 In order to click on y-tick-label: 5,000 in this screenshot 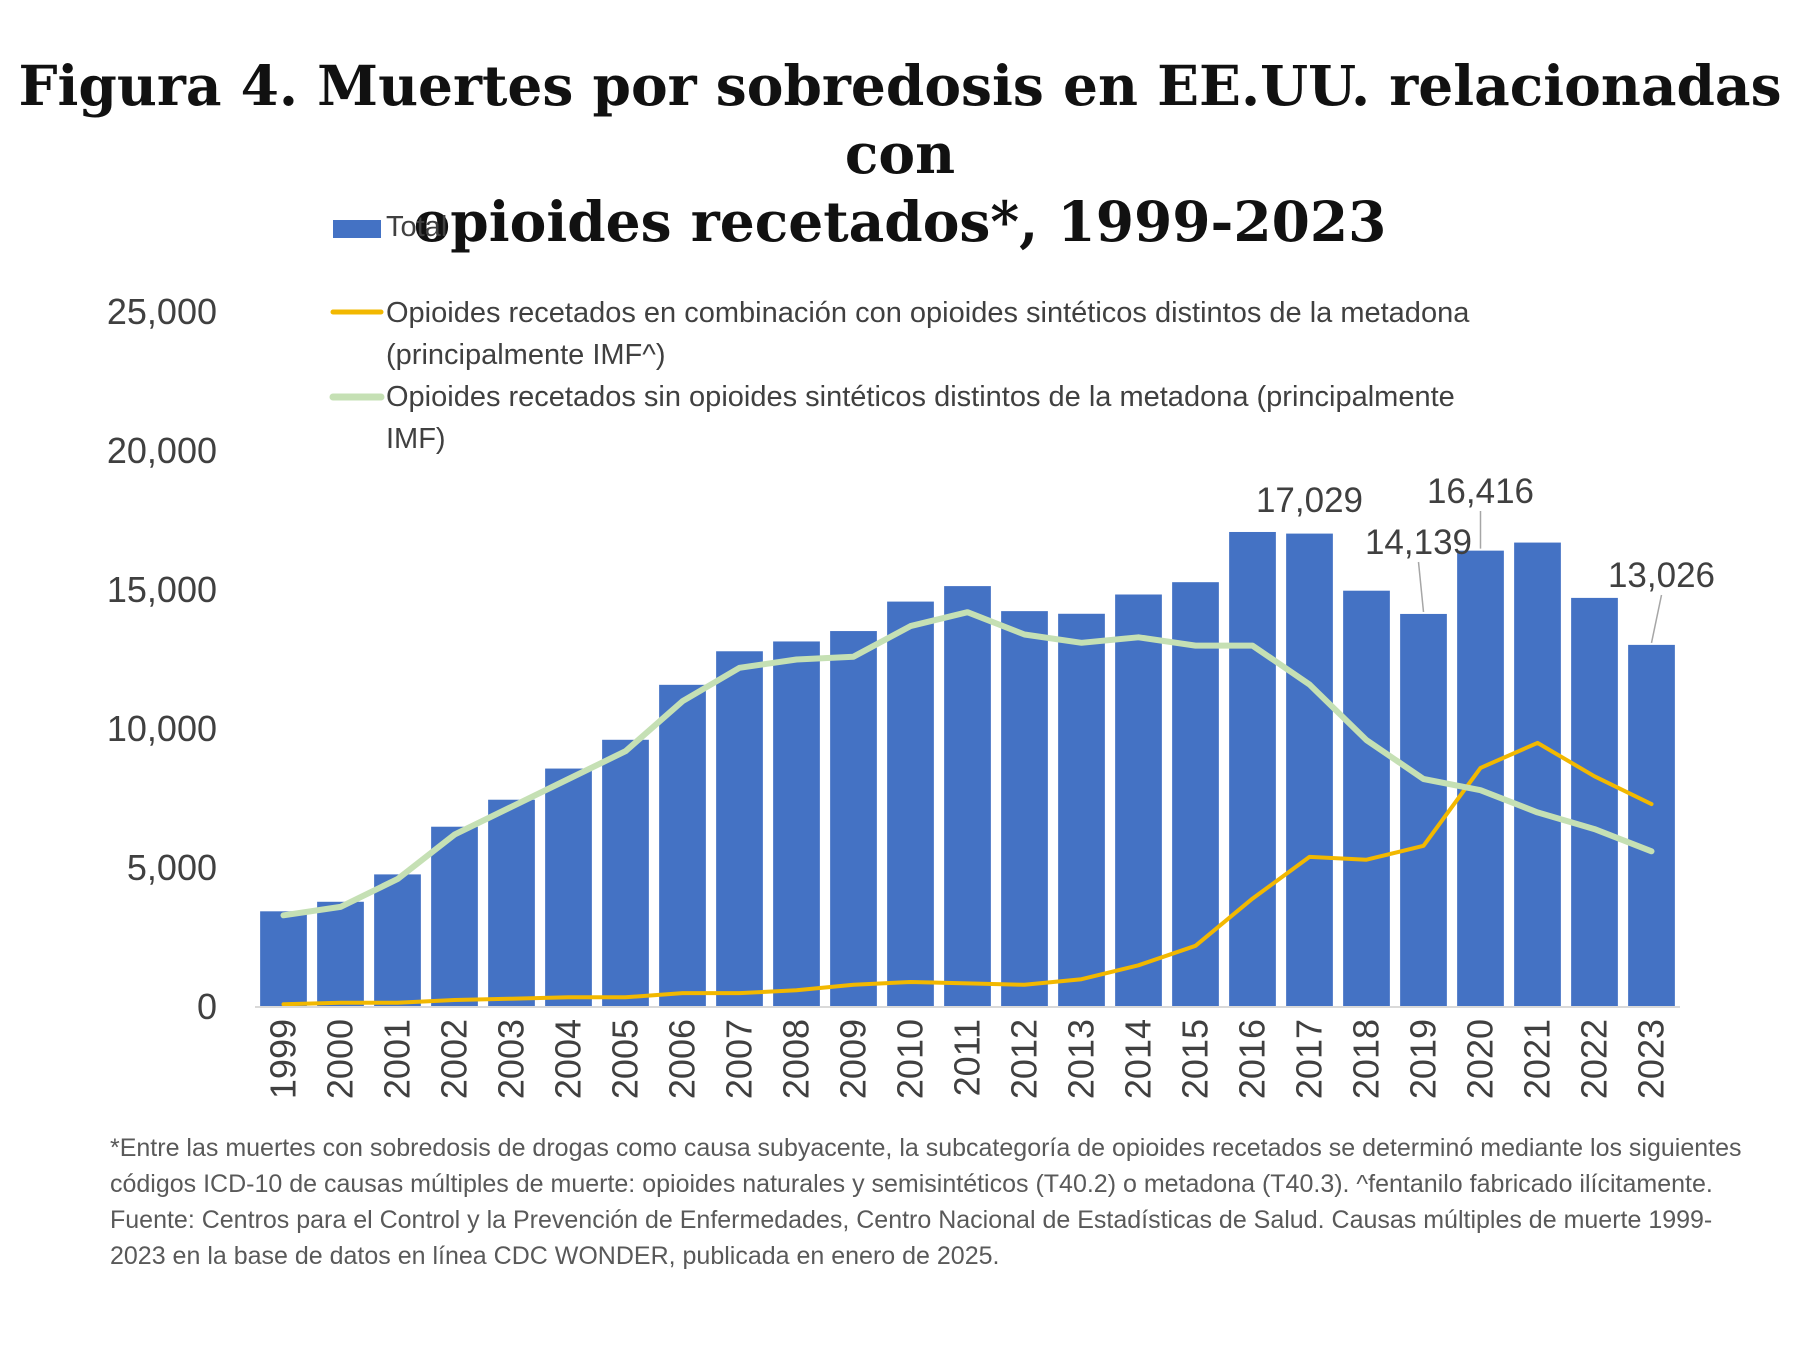, I will do `click(172, 867)`.